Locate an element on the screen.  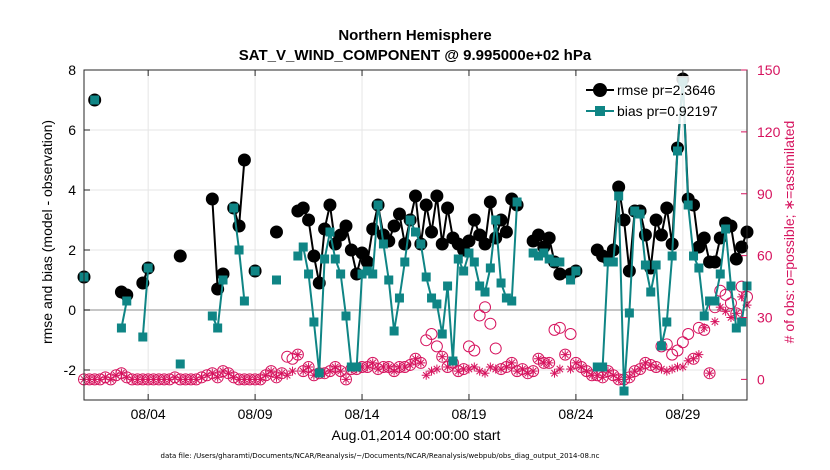
chart-subtitle: SAT_V_WIND_COMPONENT @ 9.995000e+02 hPa is located at coordinates (415, 55).